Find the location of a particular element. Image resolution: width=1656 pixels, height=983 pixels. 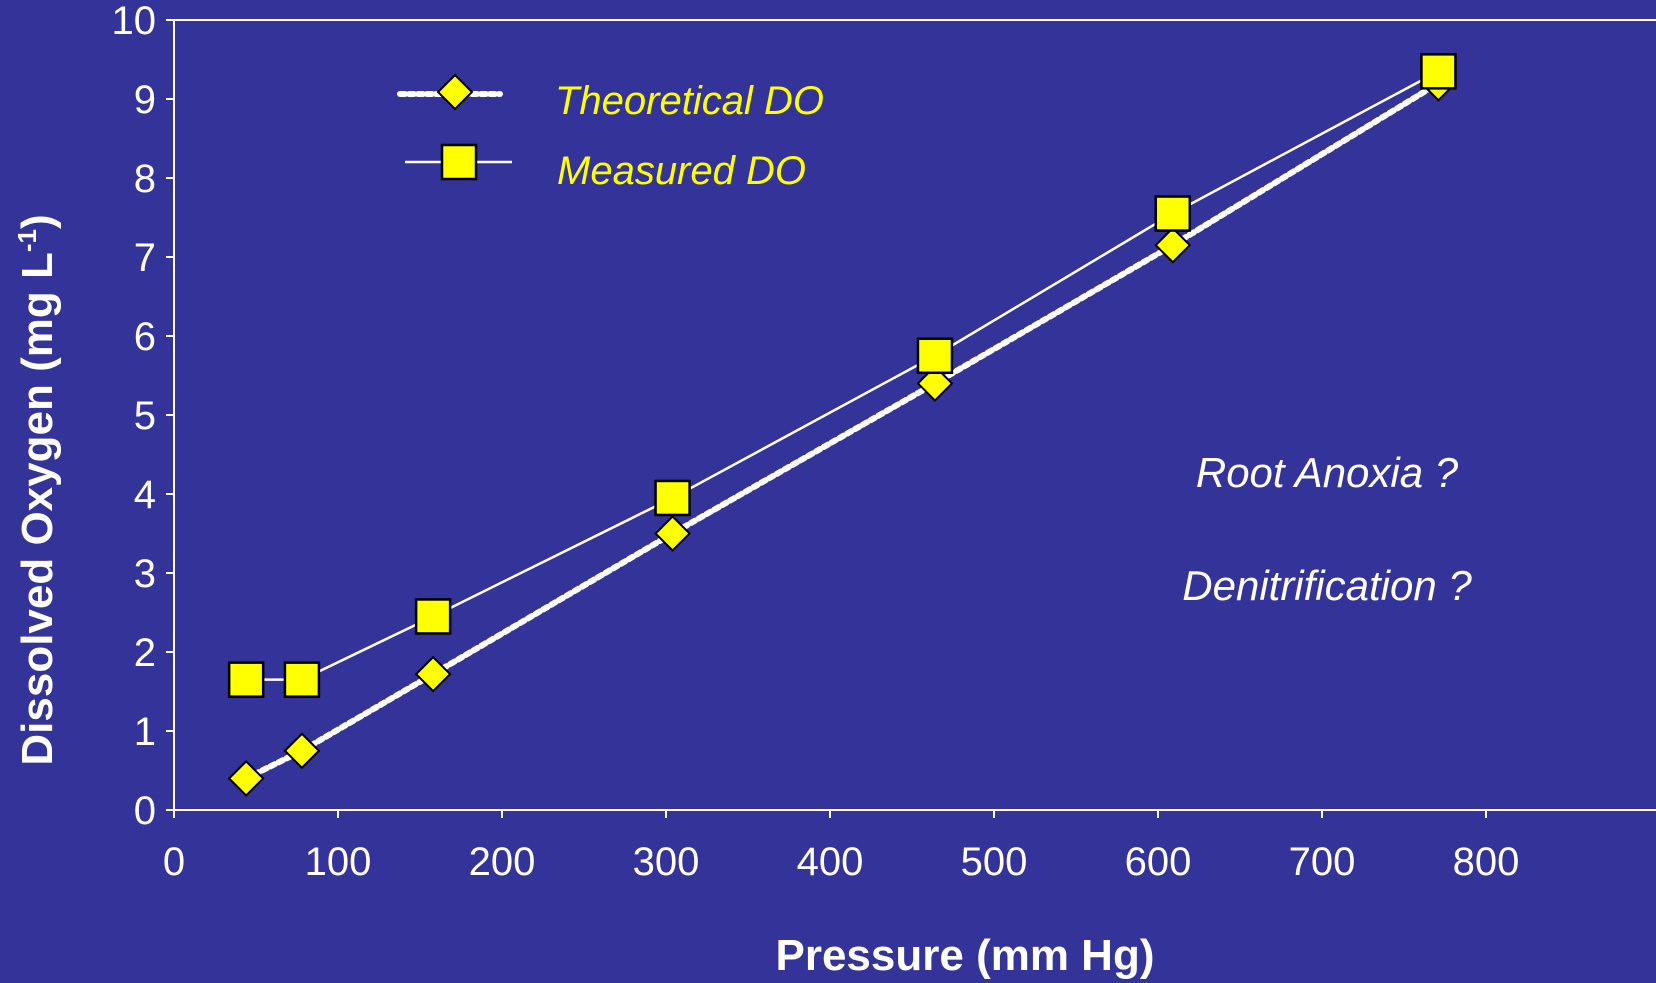

y-tick-label: 0 is located at coordinates (145, 811).